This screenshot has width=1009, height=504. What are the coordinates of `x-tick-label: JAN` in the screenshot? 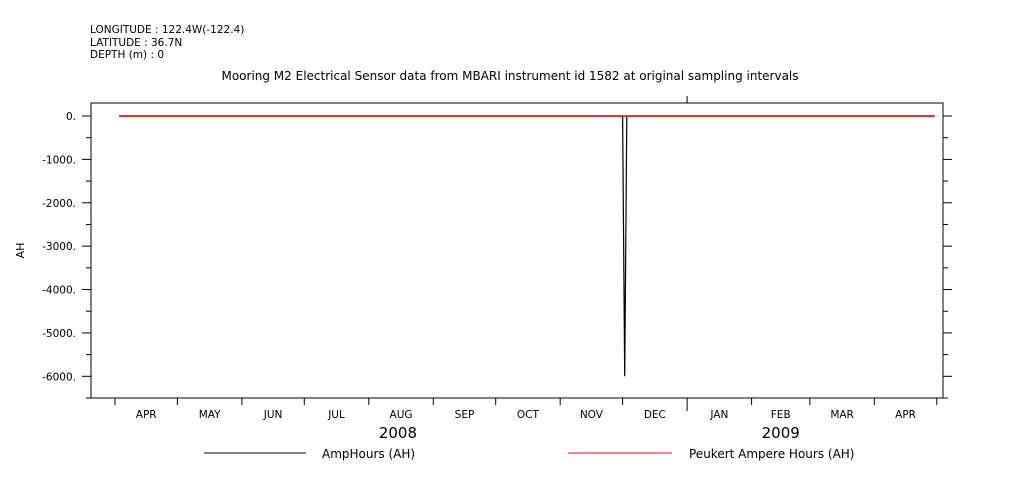 It's located at (718, 415).